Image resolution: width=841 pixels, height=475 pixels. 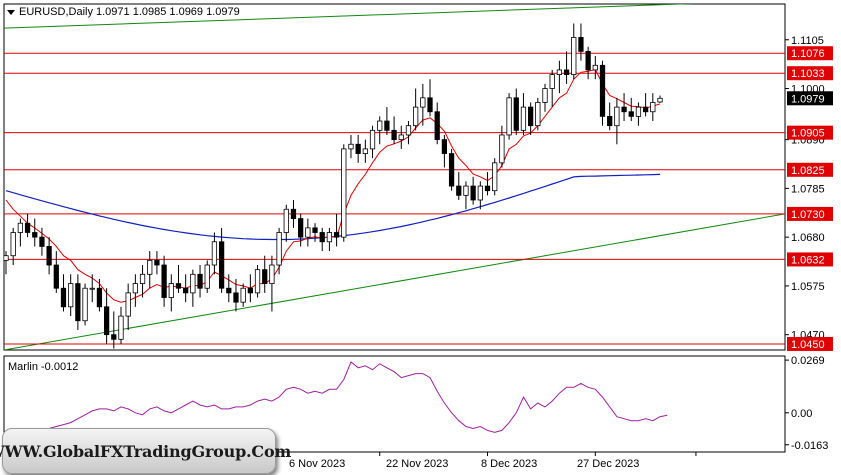 What do you see at coordinates (509, 464) in the screenshot?
I see `date-tick-label: 8 Dec 2023` at bounding box center [509, 464].